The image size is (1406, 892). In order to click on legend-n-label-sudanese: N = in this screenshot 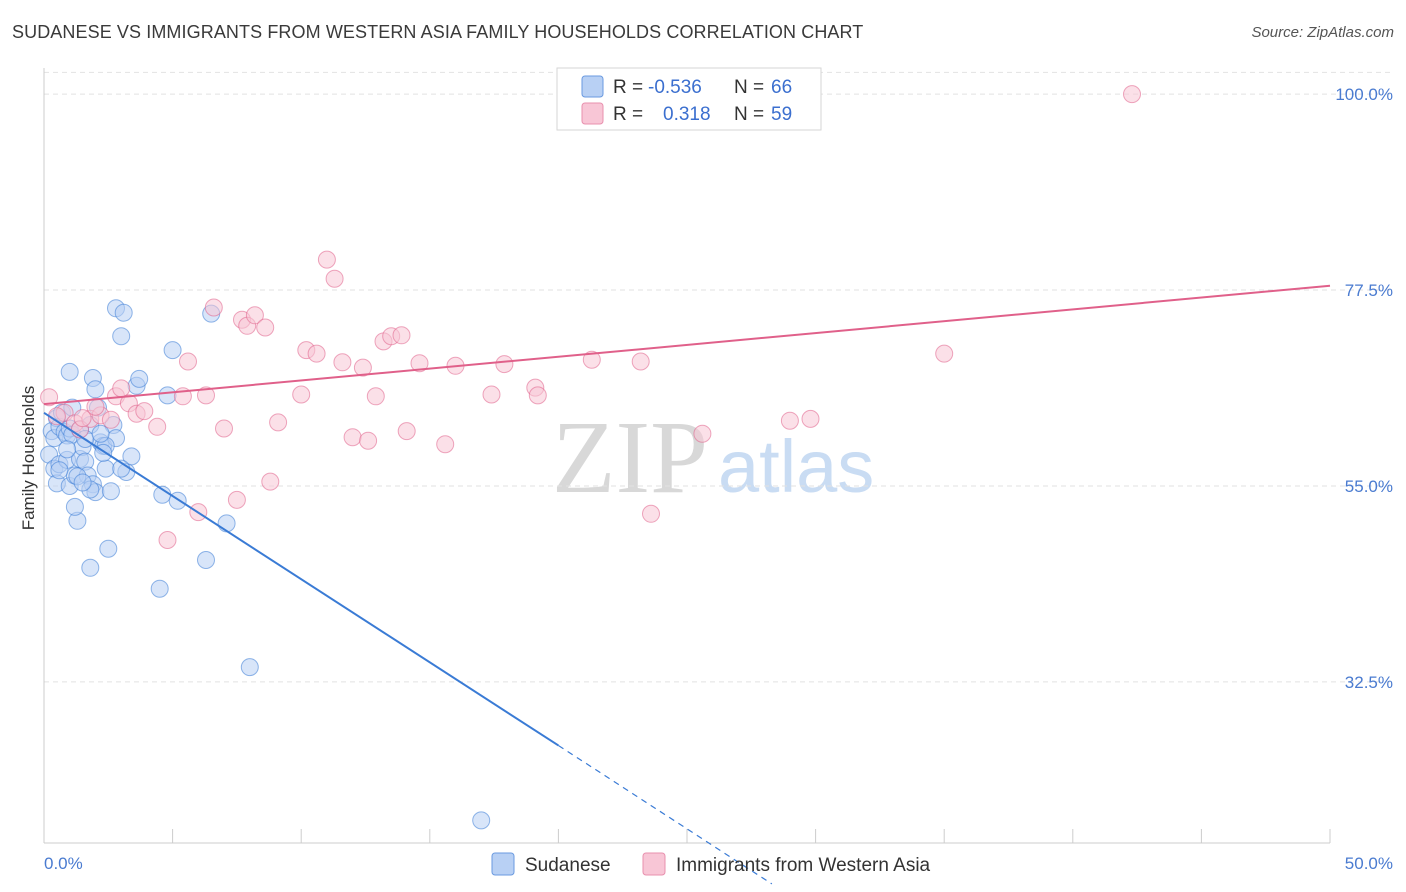, I will do `click(749, 87)`.